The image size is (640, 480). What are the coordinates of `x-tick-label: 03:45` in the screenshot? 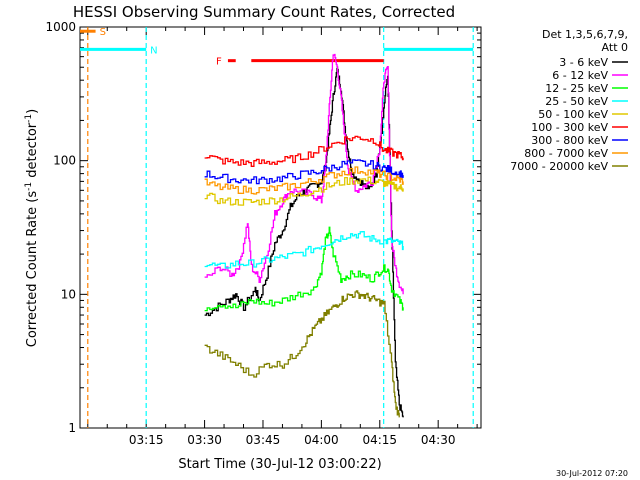 It's located at (263, 440).